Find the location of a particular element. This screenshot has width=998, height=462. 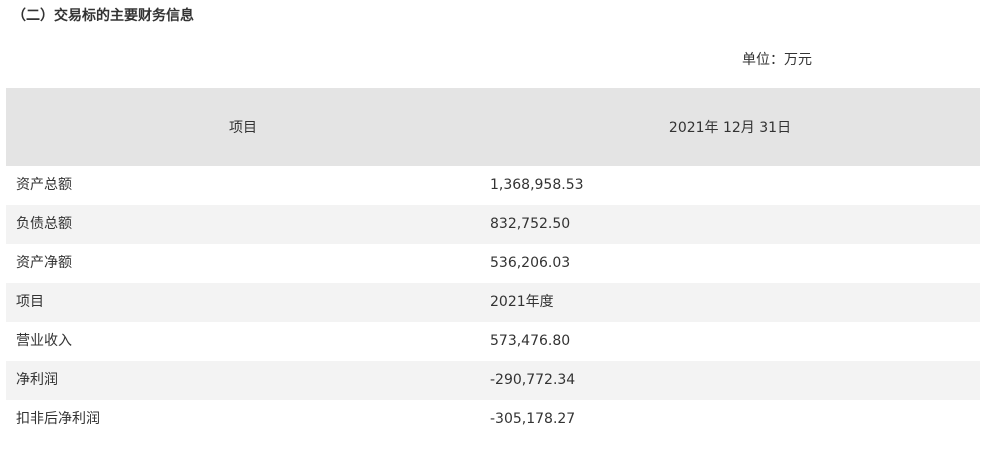

row-value: 573,476.80 is located at coordinates (530, 341).